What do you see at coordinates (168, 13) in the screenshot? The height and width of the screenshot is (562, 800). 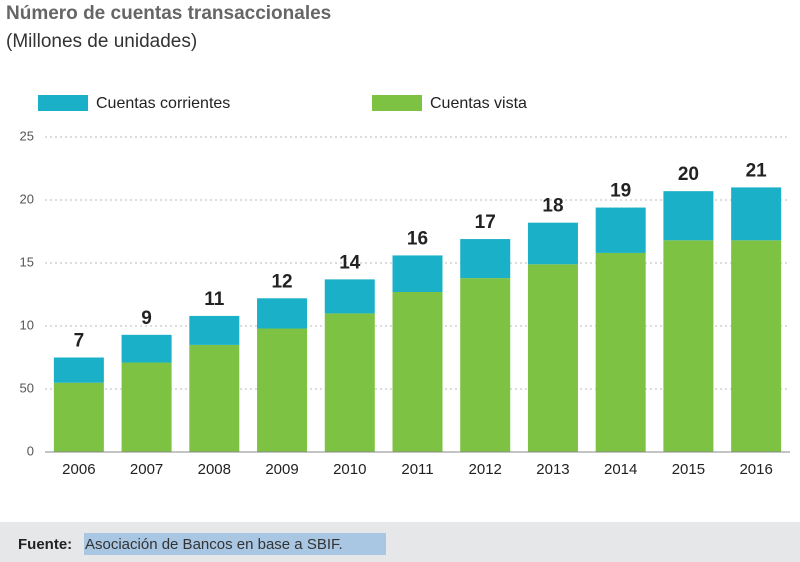 I see `chart-title: Número de cuentas transaccionales` at bounding box center [168, 13].